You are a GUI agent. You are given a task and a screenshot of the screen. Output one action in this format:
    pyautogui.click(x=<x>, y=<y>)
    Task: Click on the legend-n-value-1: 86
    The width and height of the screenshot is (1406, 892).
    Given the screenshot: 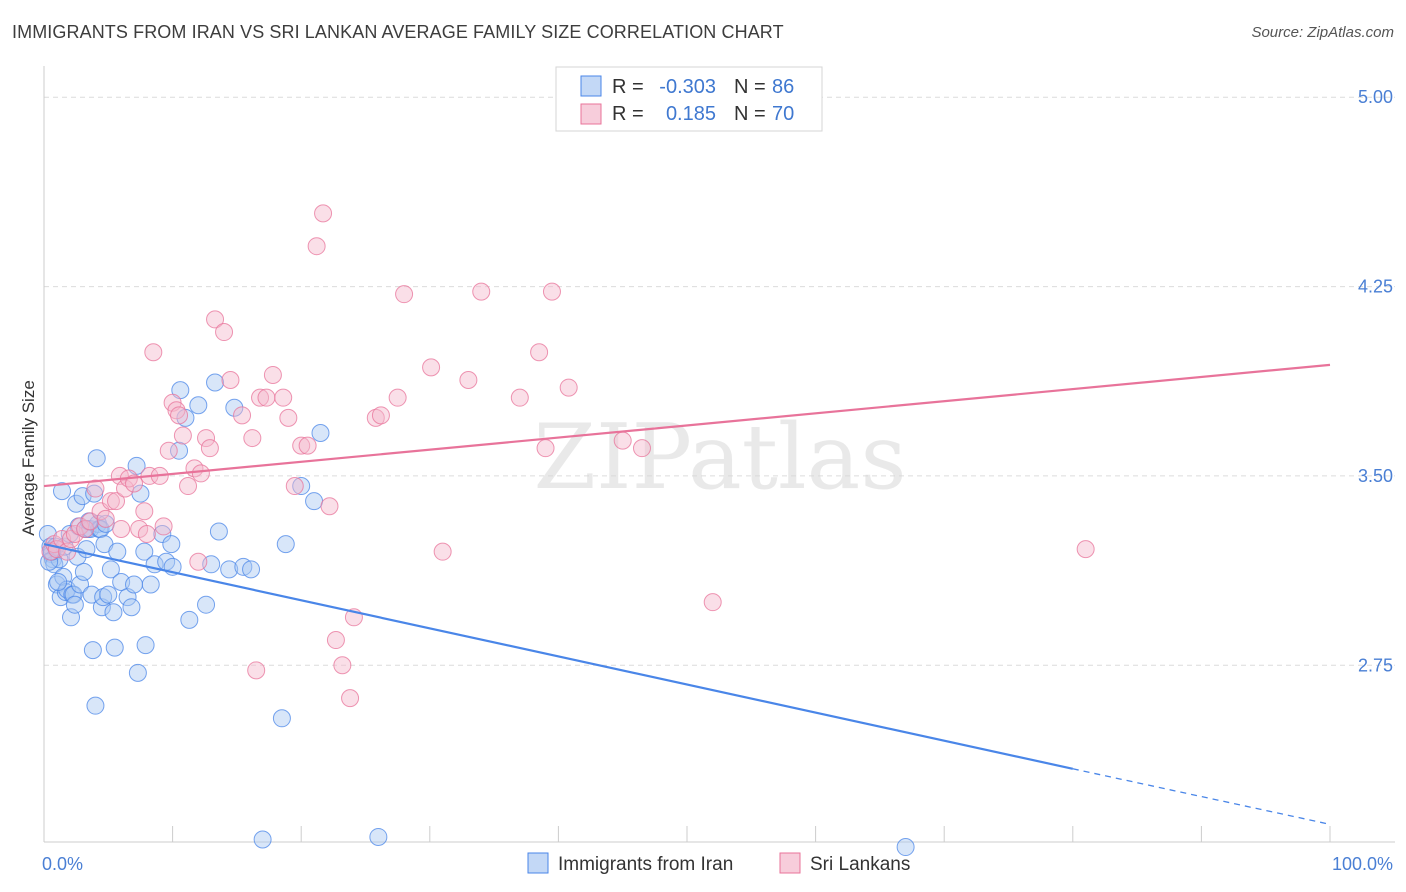 What is the action you would take?
    pyautogui.click(x=783, y=87)
    